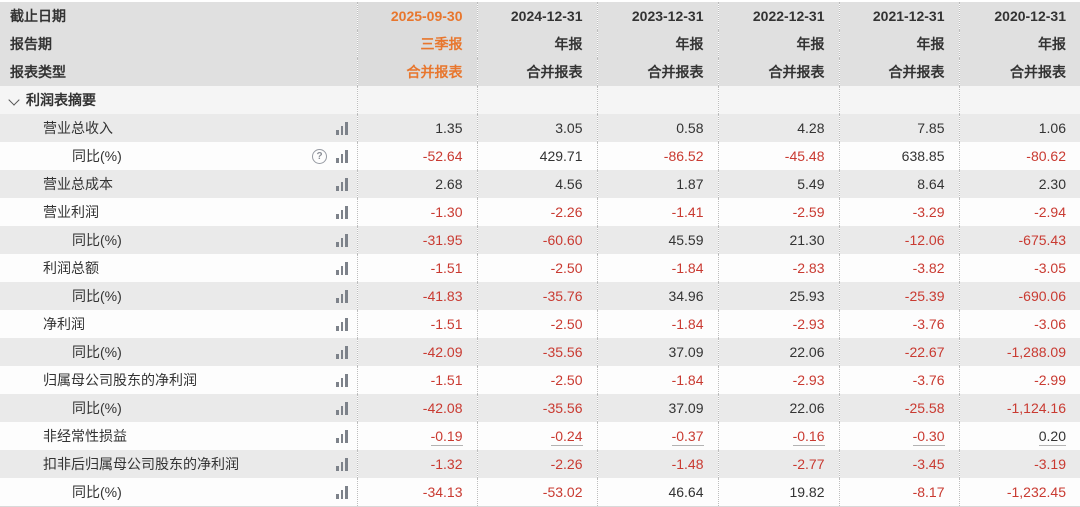 This screenshot has height=507, width=1080. I want to click on value-text: 4.56, so click(569, 184).